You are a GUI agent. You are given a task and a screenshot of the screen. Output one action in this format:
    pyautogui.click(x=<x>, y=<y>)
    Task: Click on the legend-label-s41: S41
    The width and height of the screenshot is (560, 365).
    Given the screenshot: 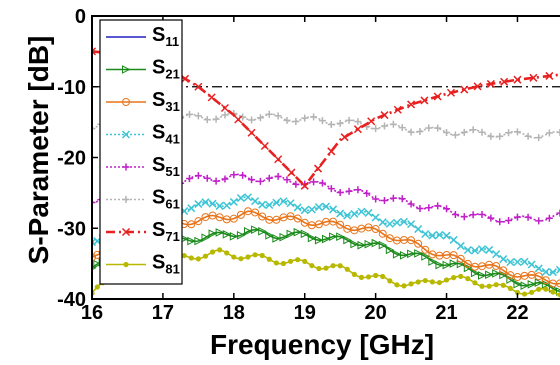 What is the action you would take?
    pyautogui.click(x=166, y=134)
    